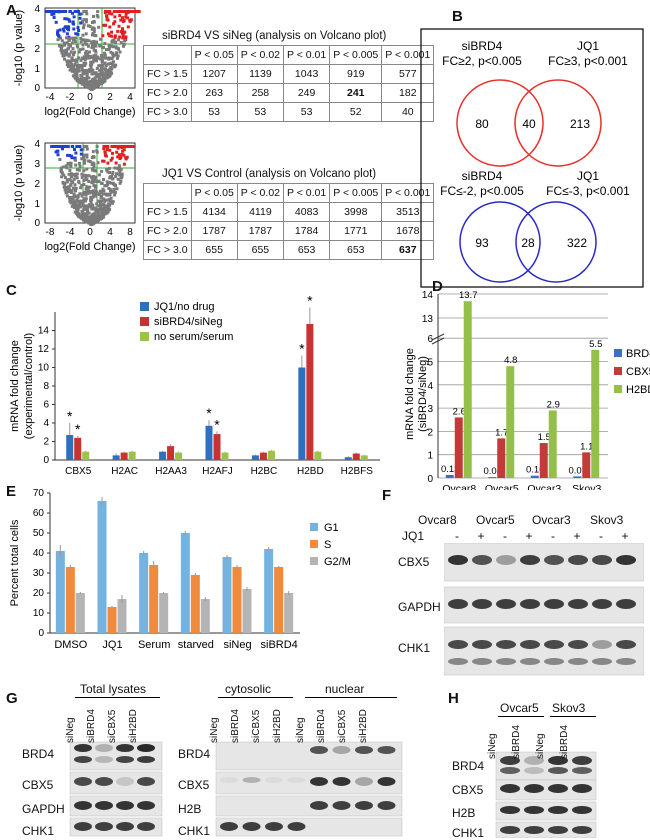  I want to click on cell-line-label: Skov3, so click(607, 520).